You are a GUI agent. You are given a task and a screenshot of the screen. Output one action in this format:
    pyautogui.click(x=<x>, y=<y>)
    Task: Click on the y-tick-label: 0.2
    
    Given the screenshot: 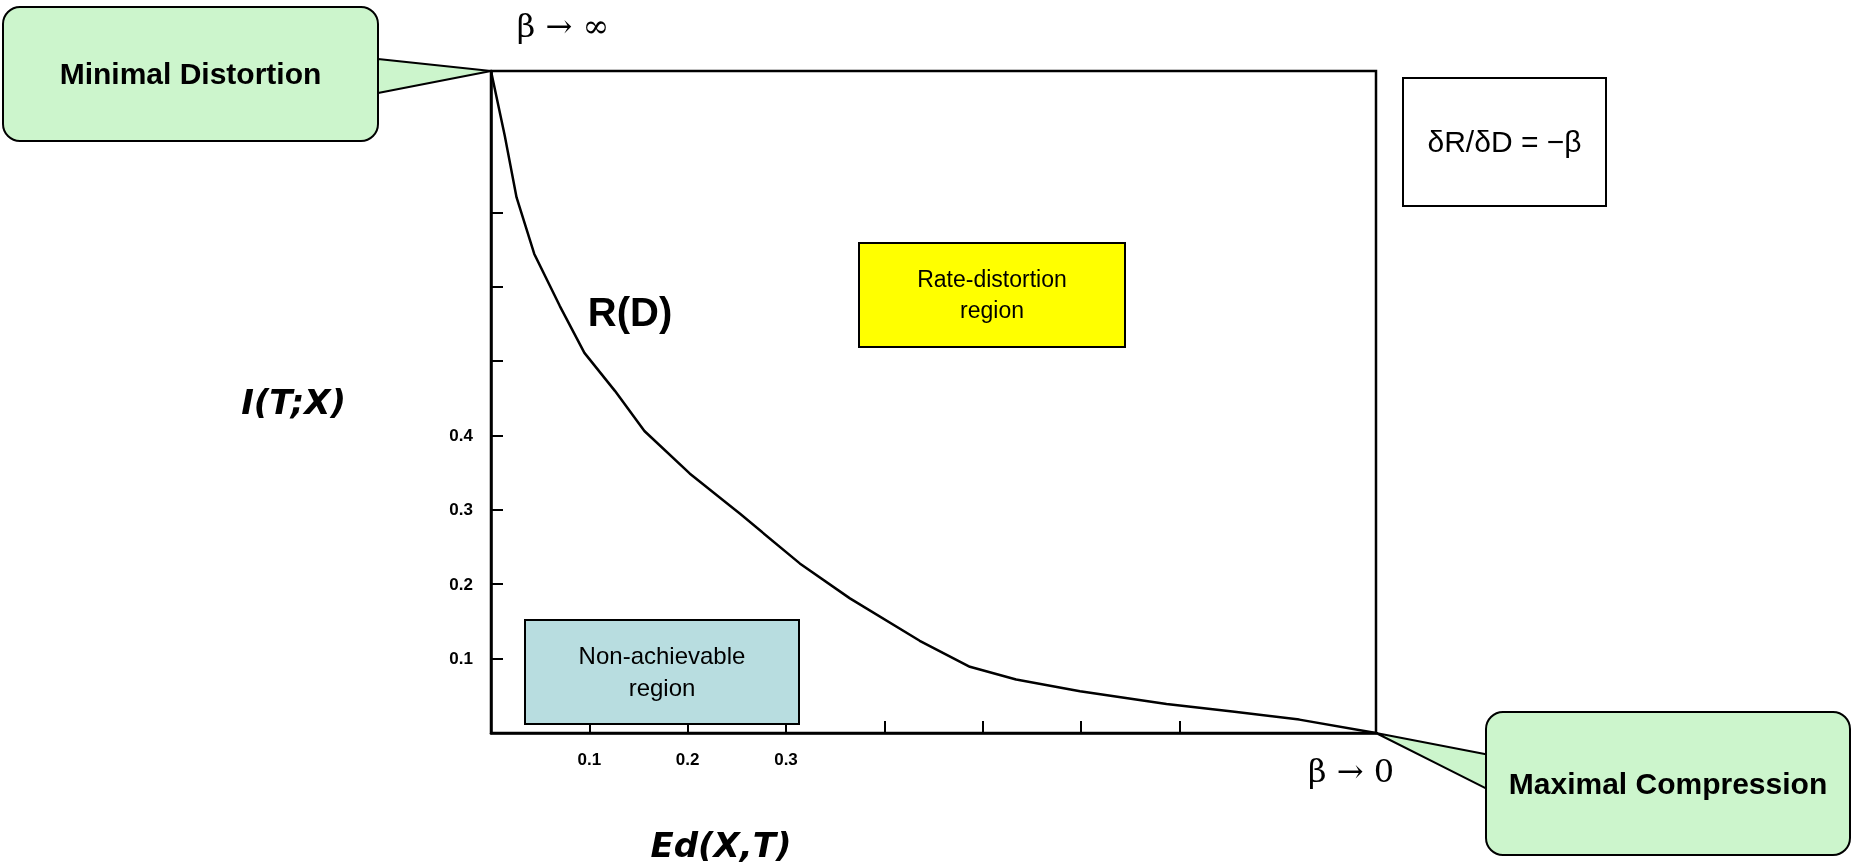 What is the action you would take?
    pyautogui.click(x=461, y=584)
    